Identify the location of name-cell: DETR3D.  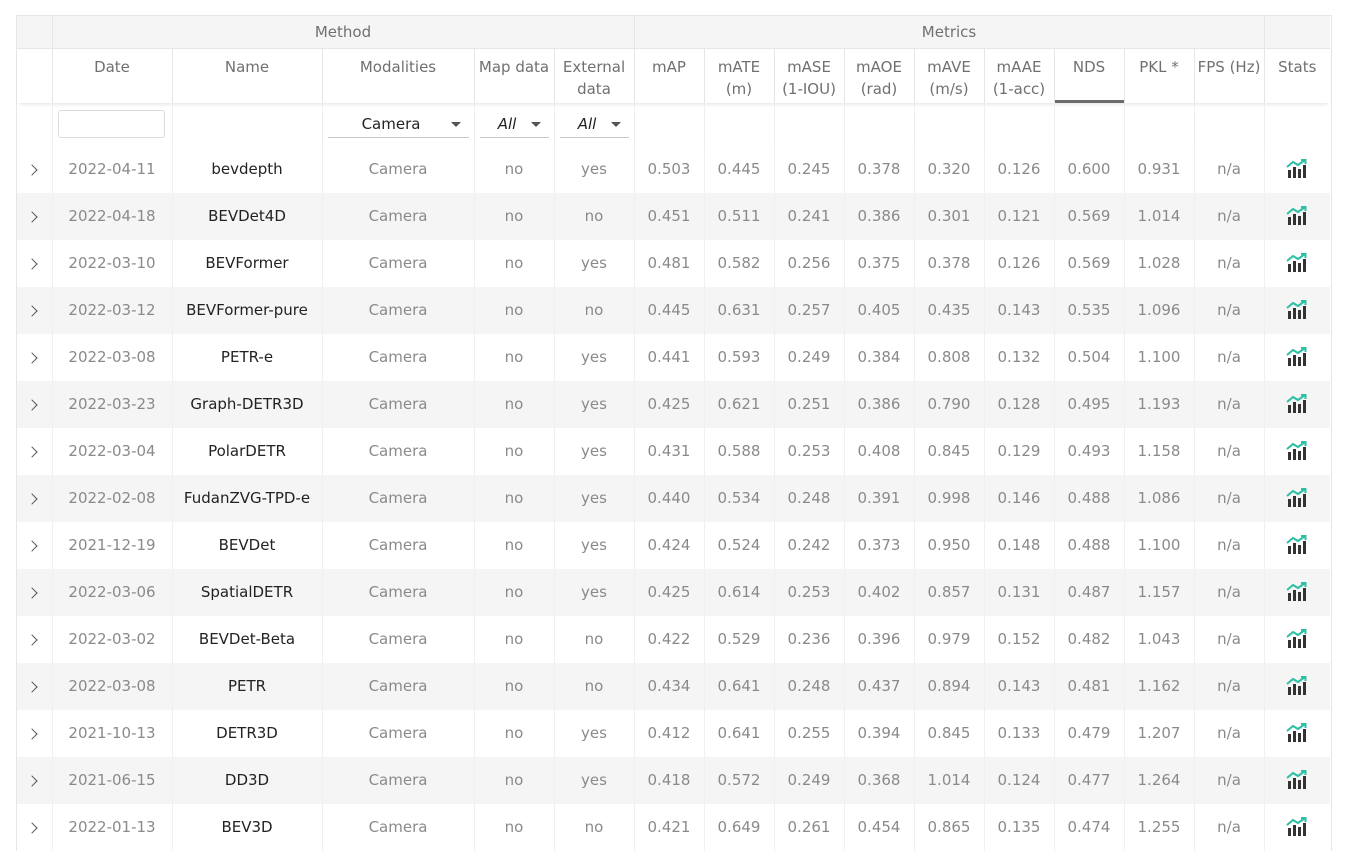
(247, 733).